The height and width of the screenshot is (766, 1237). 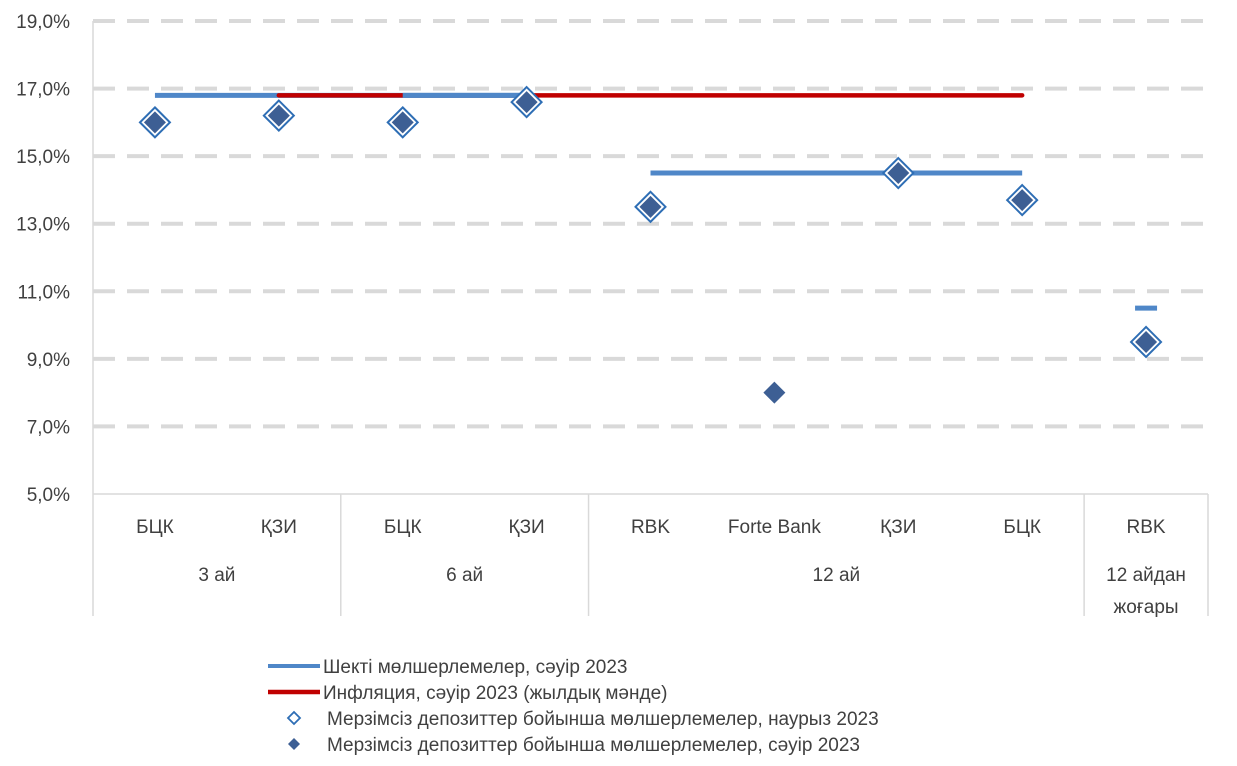 What do you see at coordinates (216, 575) in the screenshot?
I see `group-label: 3 ай` at bounding box center [216, 575].